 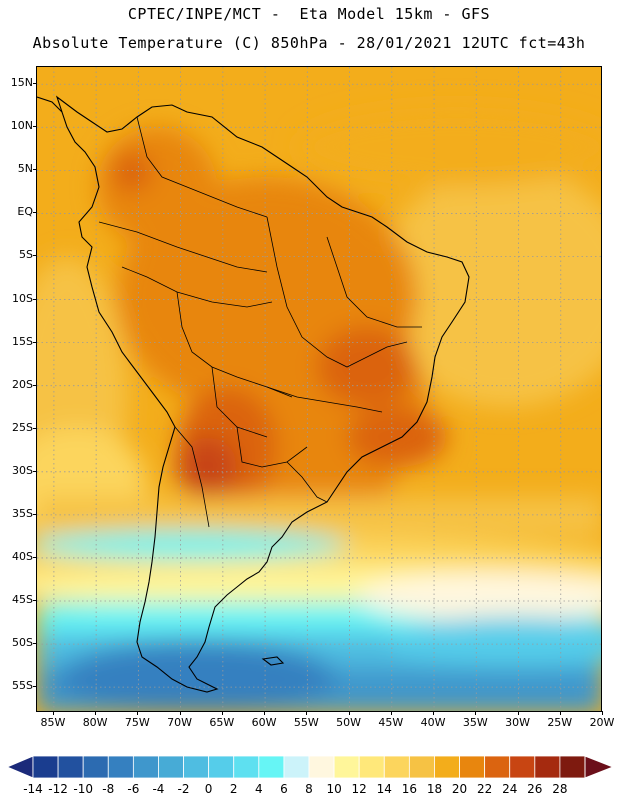 What do you see at coordinates (222, 722) in the screenshot?
I see `longitude-tick-label: 65W` at bounding box center [222, 722].